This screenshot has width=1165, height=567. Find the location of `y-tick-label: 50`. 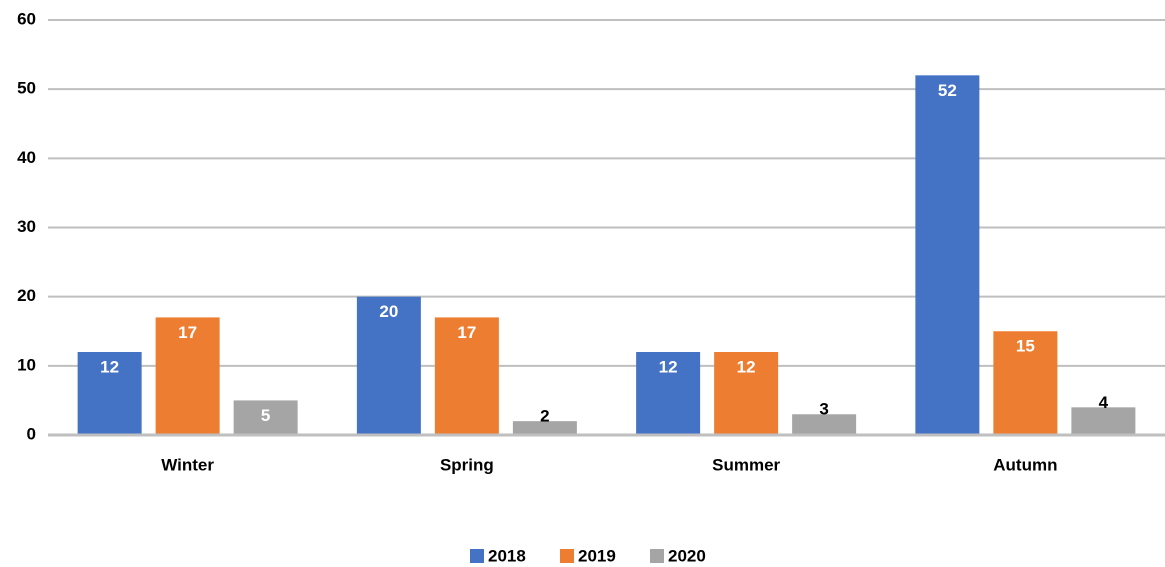

y-tick-label: 50 is located at coordinates (26, 88).